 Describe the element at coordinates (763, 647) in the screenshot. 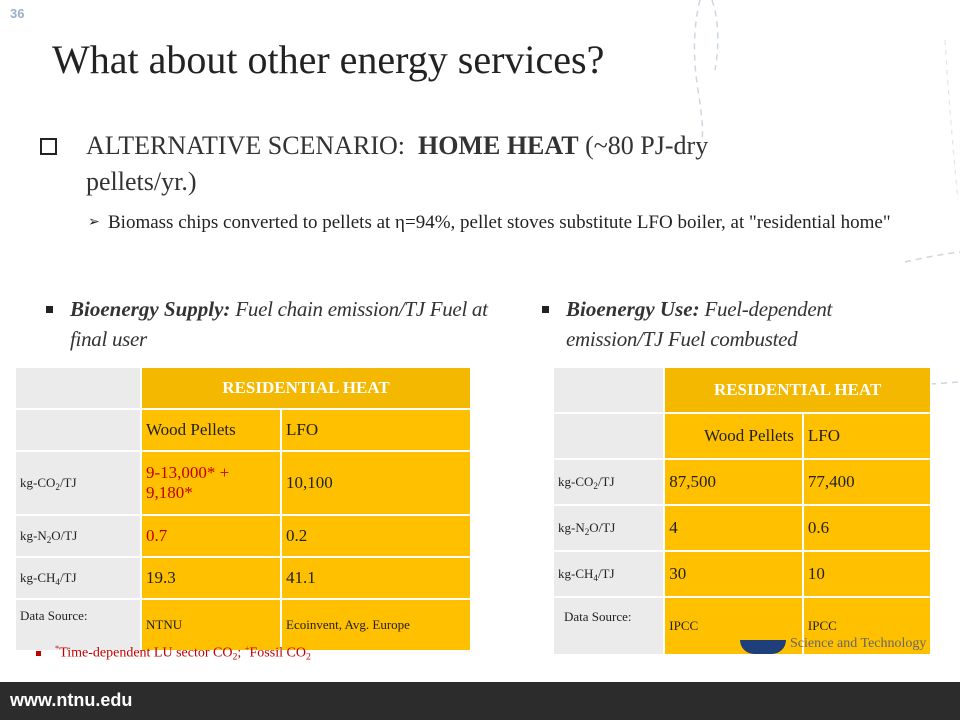

I see `logo-mark` at that location.